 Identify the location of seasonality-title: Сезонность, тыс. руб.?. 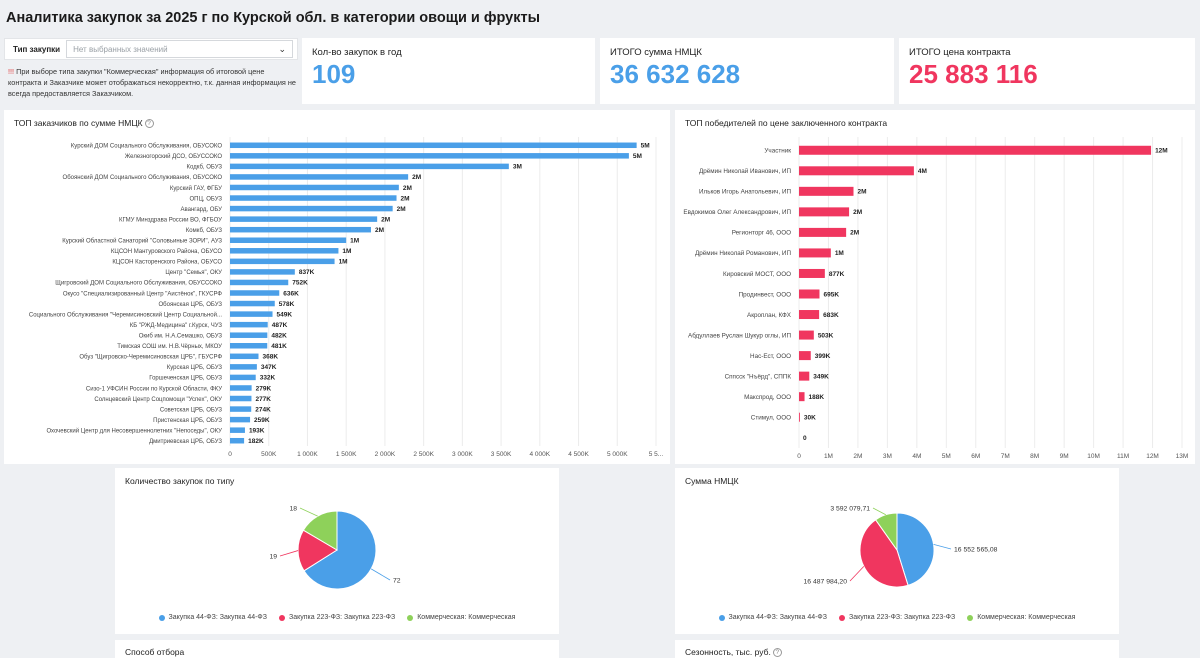
(733, 652).